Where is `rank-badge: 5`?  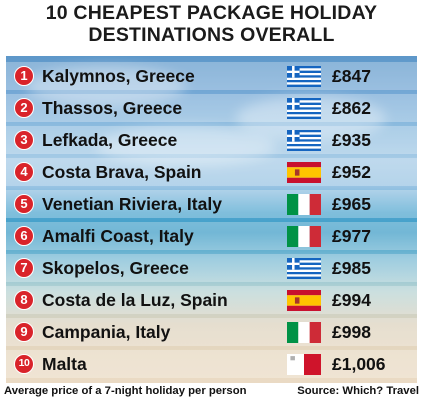 rank-badge: 5 is located at coordinates (24, 204).